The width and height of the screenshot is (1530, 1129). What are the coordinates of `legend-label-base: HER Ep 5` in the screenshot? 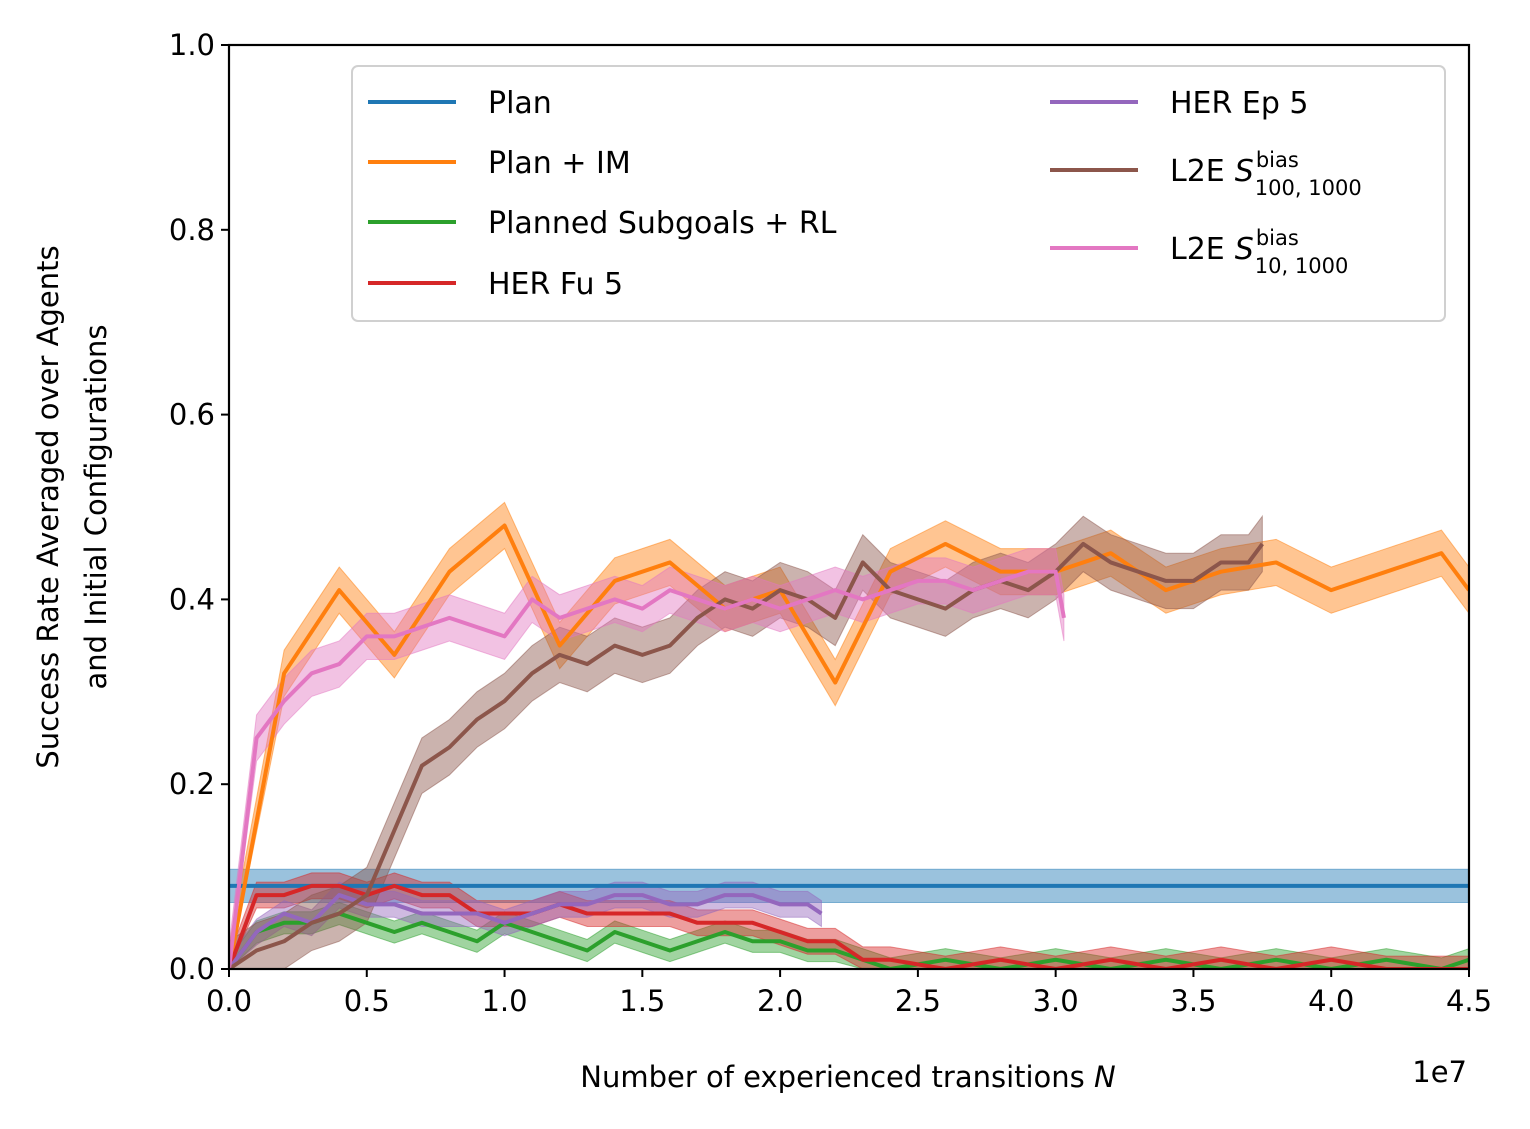 It's located at (1239, 103).